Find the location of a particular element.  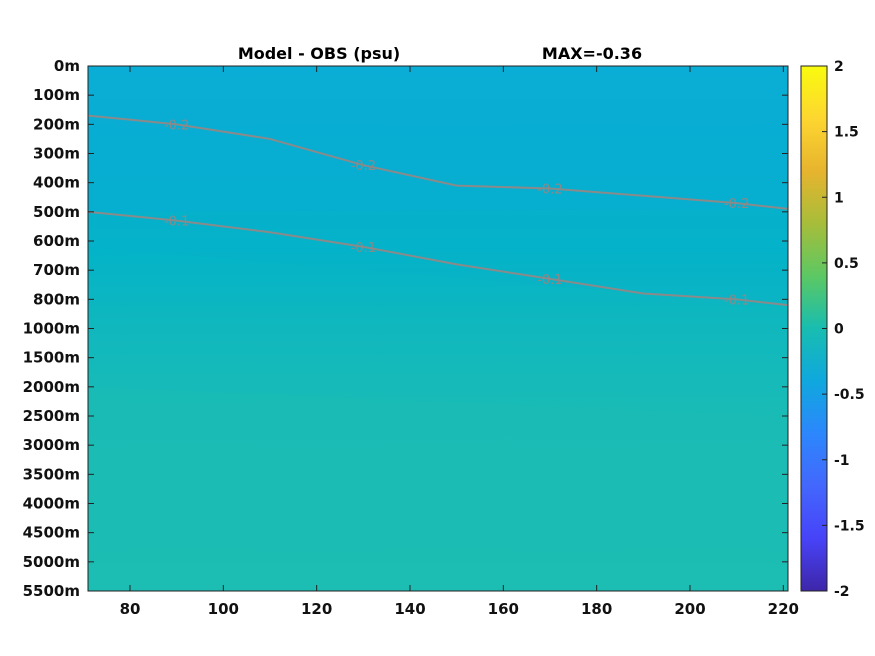

y-tick-label: 5000m is located at coordinates (51, 562).